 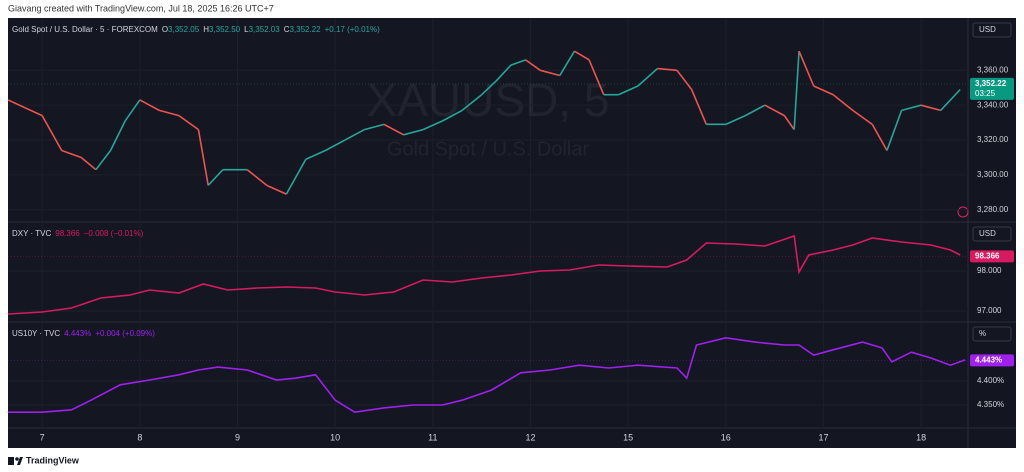 I want to click on legend-change: +0.004 (+0.09%), so click(x=125, y=333).